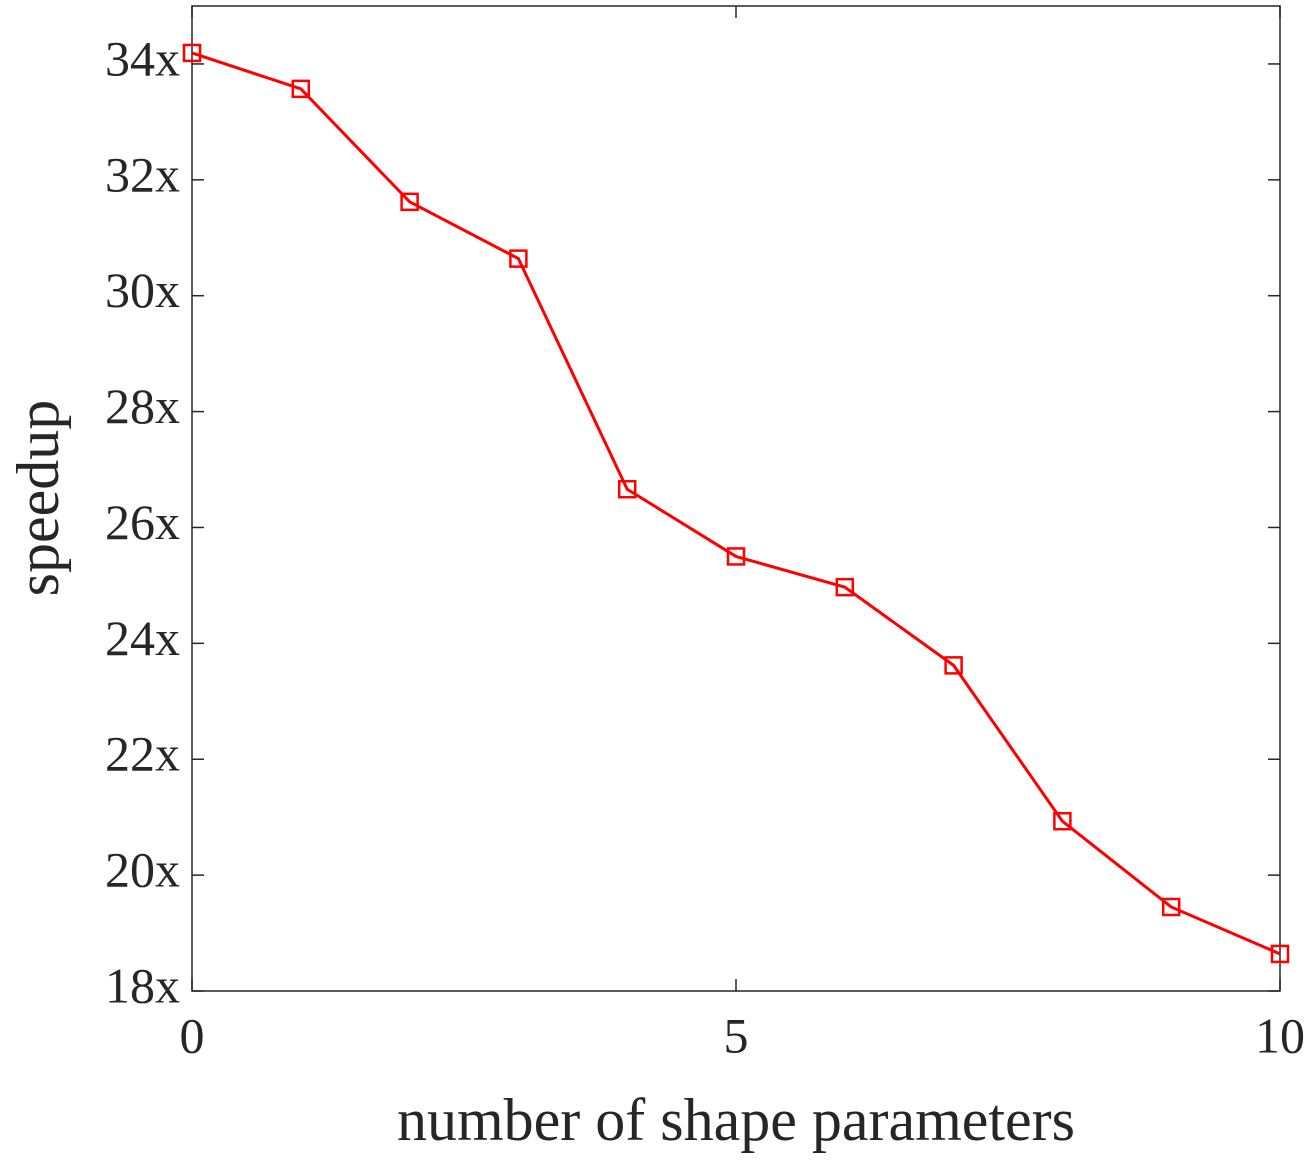 This screenshot has width=1313, height=1160. Describe the element at coordinates (142, 870) in the screenshot. I see `y-tick-label: 20x` at that location.